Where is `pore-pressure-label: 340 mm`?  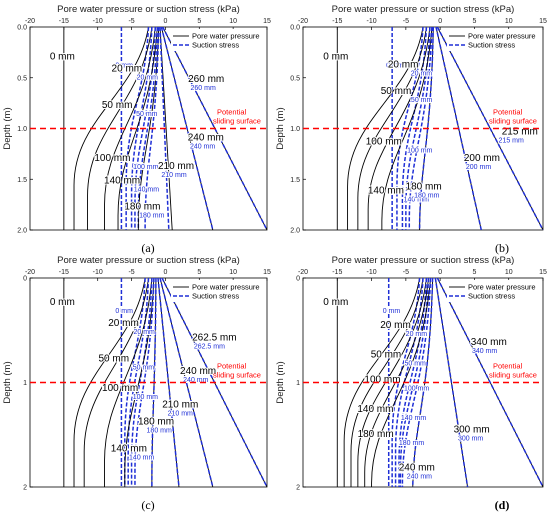 pore-pressure-label: 340 mm is located at coordinates (489, 342).